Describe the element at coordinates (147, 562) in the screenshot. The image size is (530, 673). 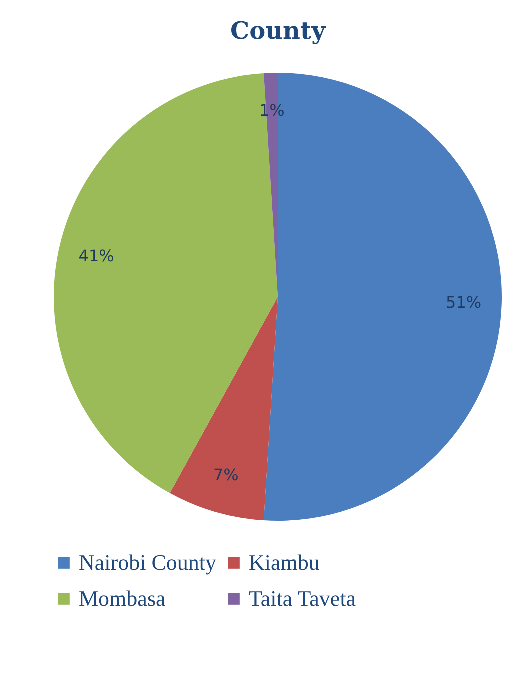
I see `legend-label: Nairobi County` at that location.